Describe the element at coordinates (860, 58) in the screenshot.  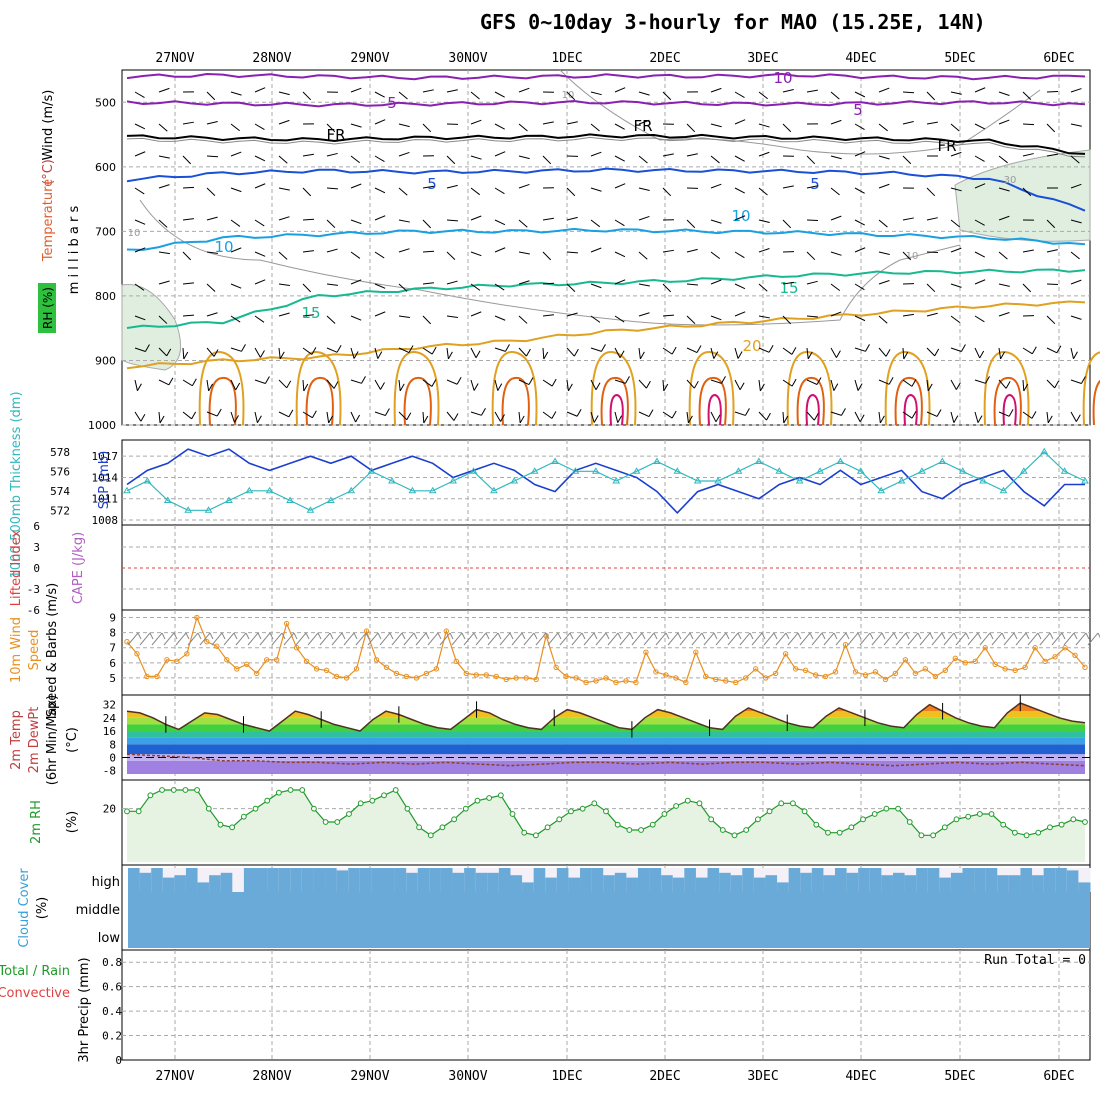
I see `date-label-top: 4DEC` at that location.